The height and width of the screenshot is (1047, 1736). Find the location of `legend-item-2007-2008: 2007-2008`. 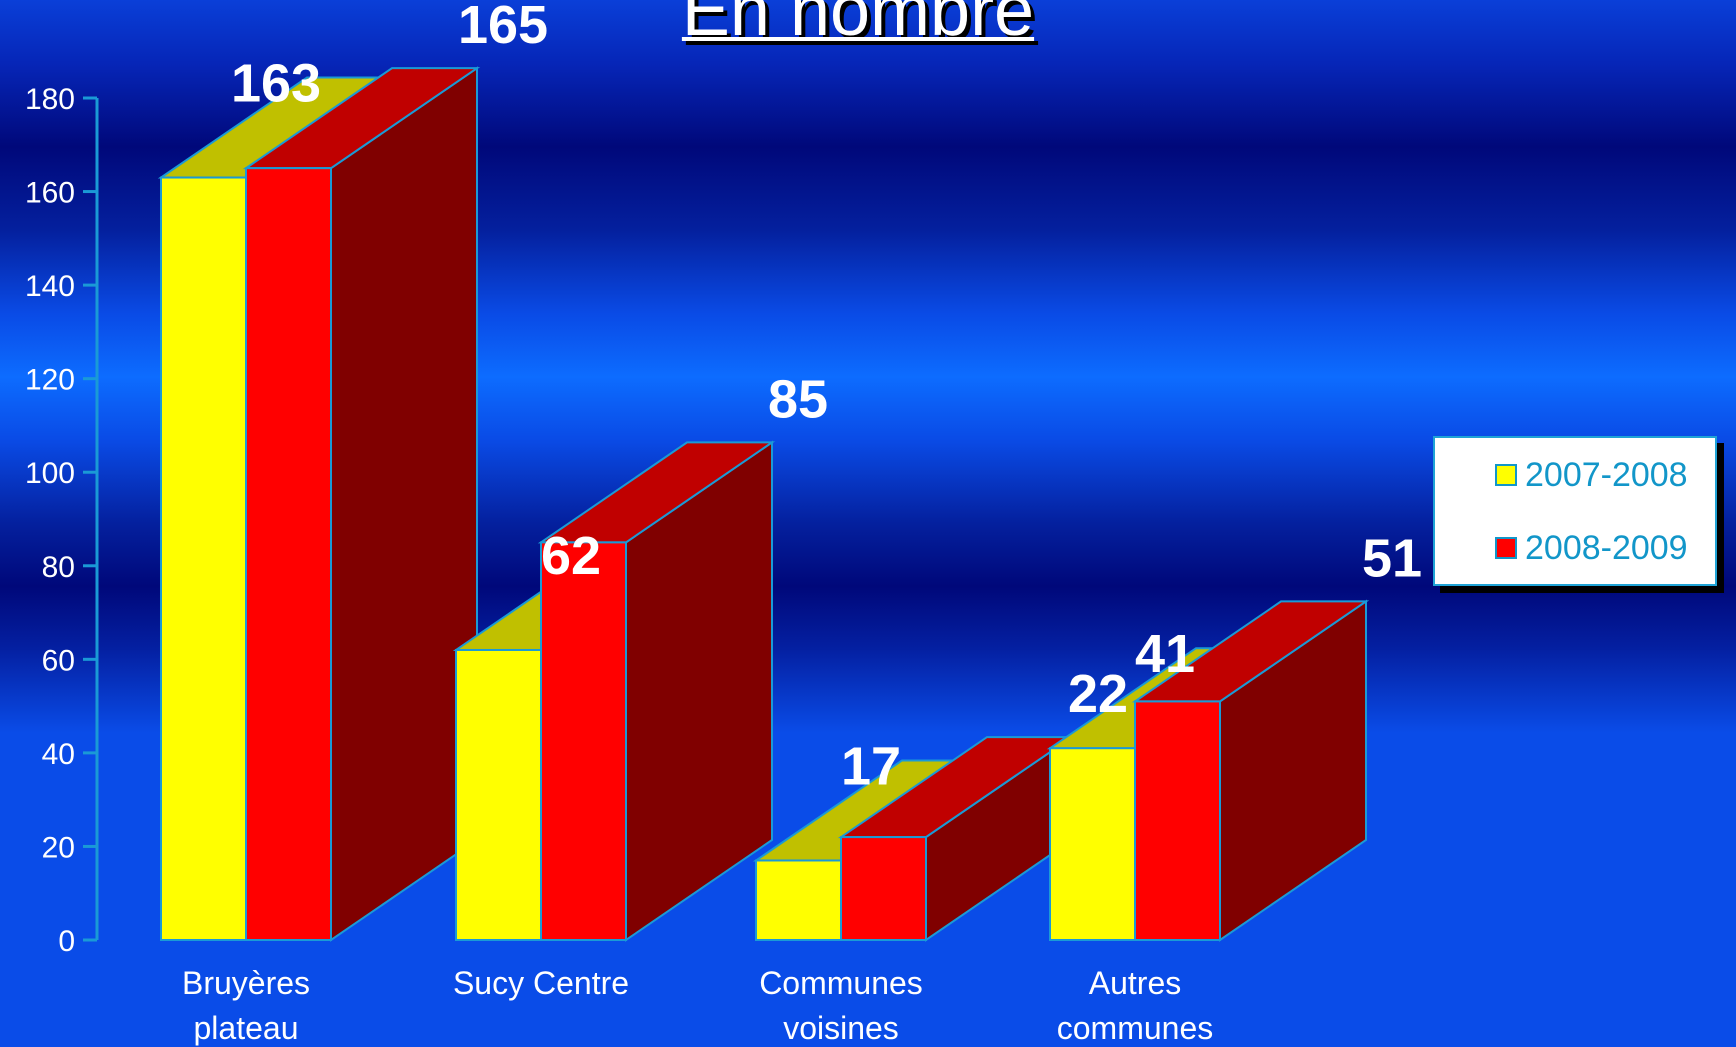

legend-item-2007-2008: 2007-2008 is located at coordinates (1591, 475).